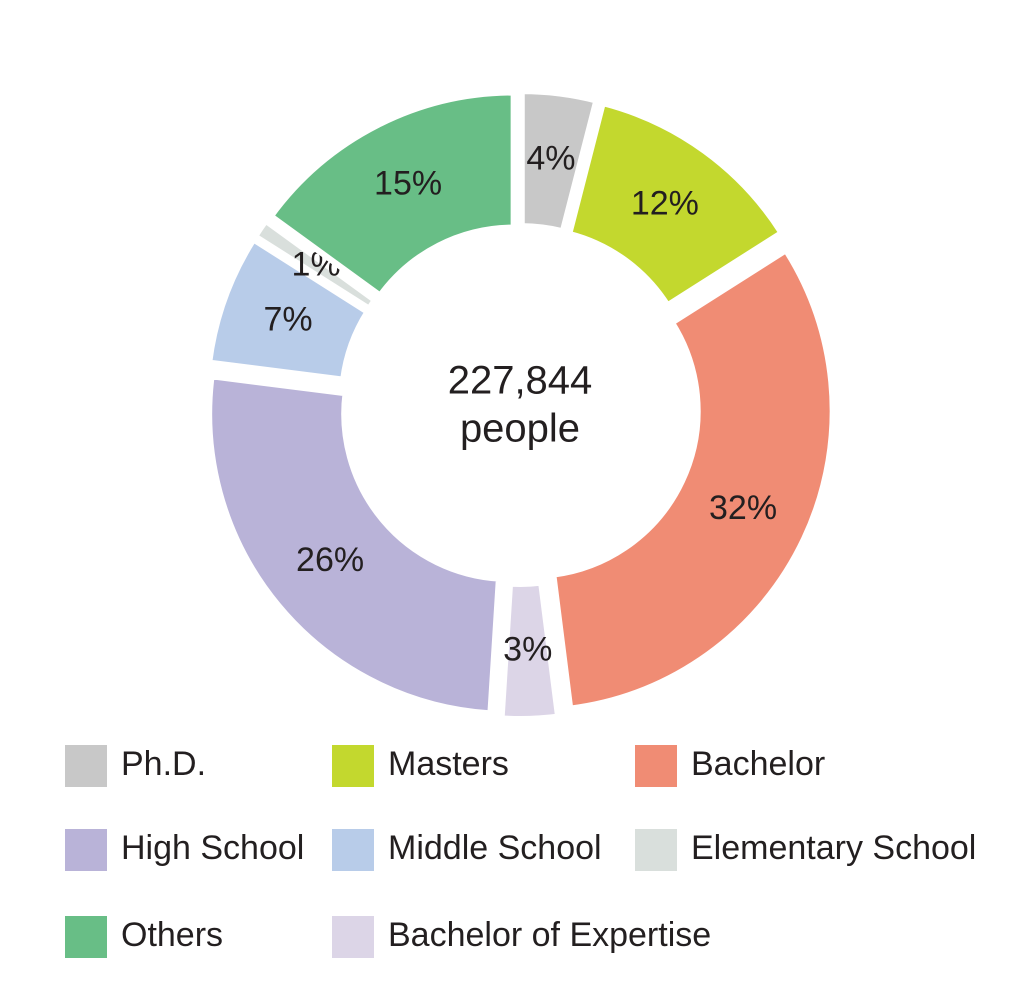 This screenshot has height=981, width=1019. I want to click on legend-label: Bachelor, so click(758, 764).